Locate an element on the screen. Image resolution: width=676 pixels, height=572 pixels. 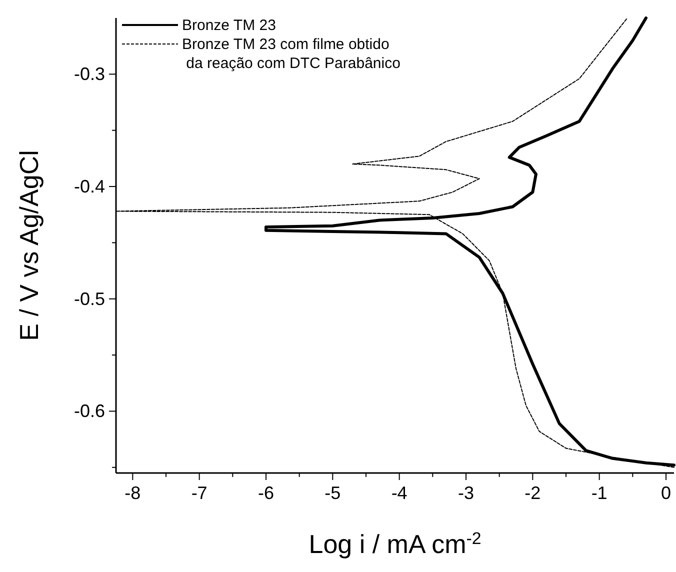
x-tick-label: -7 is located at coordinates (199, 493).